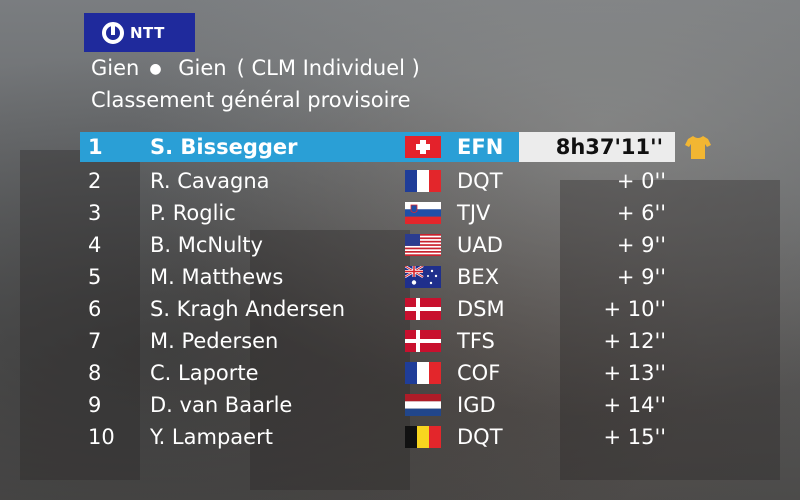 The image size is (800, 500). Describe the element at coordinates (95, 341) in the screenshot. I see `rank-number: 7` at that location.